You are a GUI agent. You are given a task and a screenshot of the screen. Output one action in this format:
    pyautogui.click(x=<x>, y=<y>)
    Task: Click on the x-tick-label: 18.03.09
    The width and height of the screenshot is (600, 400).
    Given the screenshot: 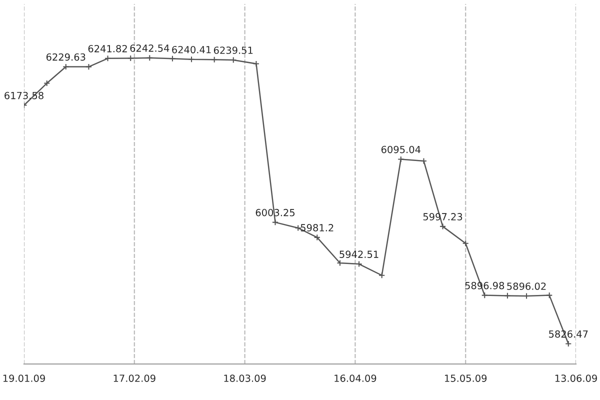 What is the action you would take?
    pyautogui.click(x=245, y=378)
    